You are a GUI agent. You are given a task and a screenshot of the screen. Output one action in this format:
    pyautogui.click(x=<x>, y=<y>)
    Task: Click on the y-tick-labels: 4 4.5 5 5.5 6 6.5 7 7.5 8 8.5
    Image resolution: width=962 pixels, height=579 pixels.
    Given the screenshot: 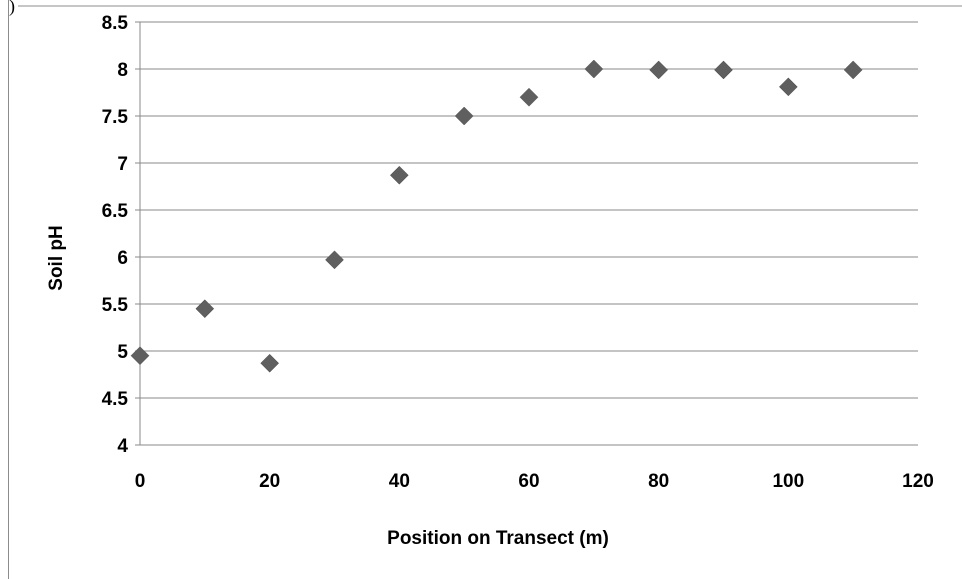 What is the action you would take?
    pyautogui.click(x=115, y=235)
    